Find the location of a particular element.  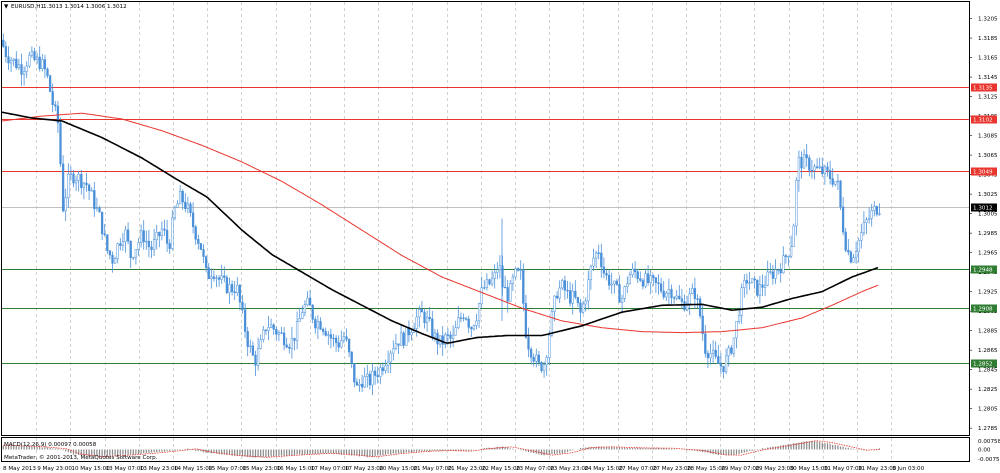

price-tick-label: 1.3025 is located at coordinates (988, 195).